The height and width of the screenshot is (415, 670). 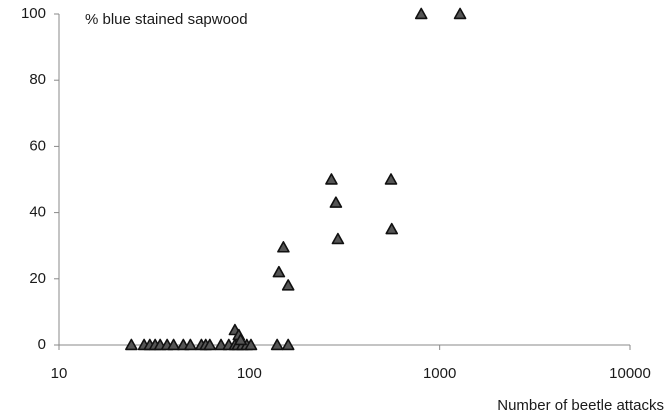 What do you see at coordinates (33, 13) in the screenshot?
I see `y-tick-label: 100` at bounding box center [33, 13].